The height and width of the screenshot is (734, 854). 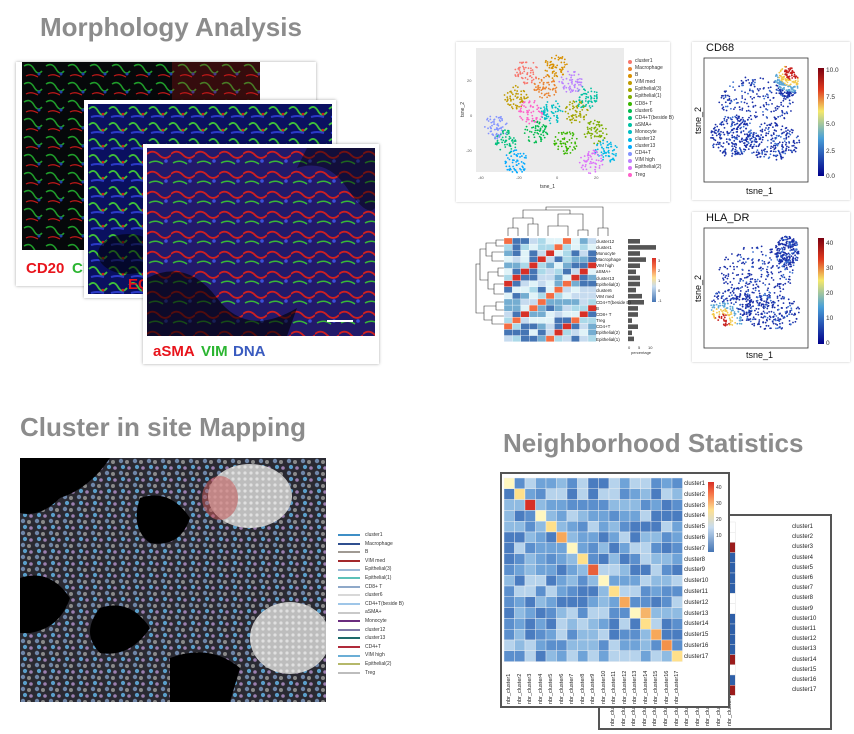 What do you see at coordinates (645, 687) in the screenshot?
I see `neighborhood-col-label: nbr_cluster14` at bounding box center [645, 687].